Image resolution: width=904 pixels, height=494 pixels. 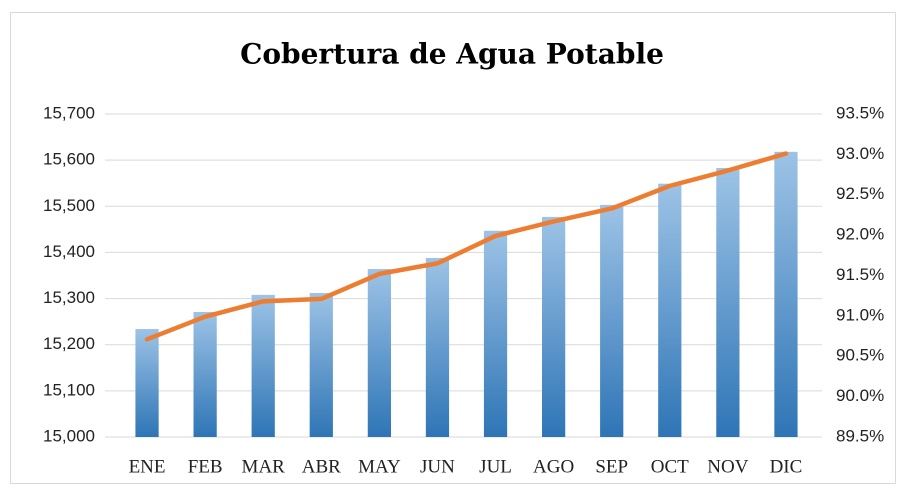 What do you see at coordinates (860, 395) in the screenshot?
I see `y2-tick-label: 90.0%` at bounding box center [860, 395].